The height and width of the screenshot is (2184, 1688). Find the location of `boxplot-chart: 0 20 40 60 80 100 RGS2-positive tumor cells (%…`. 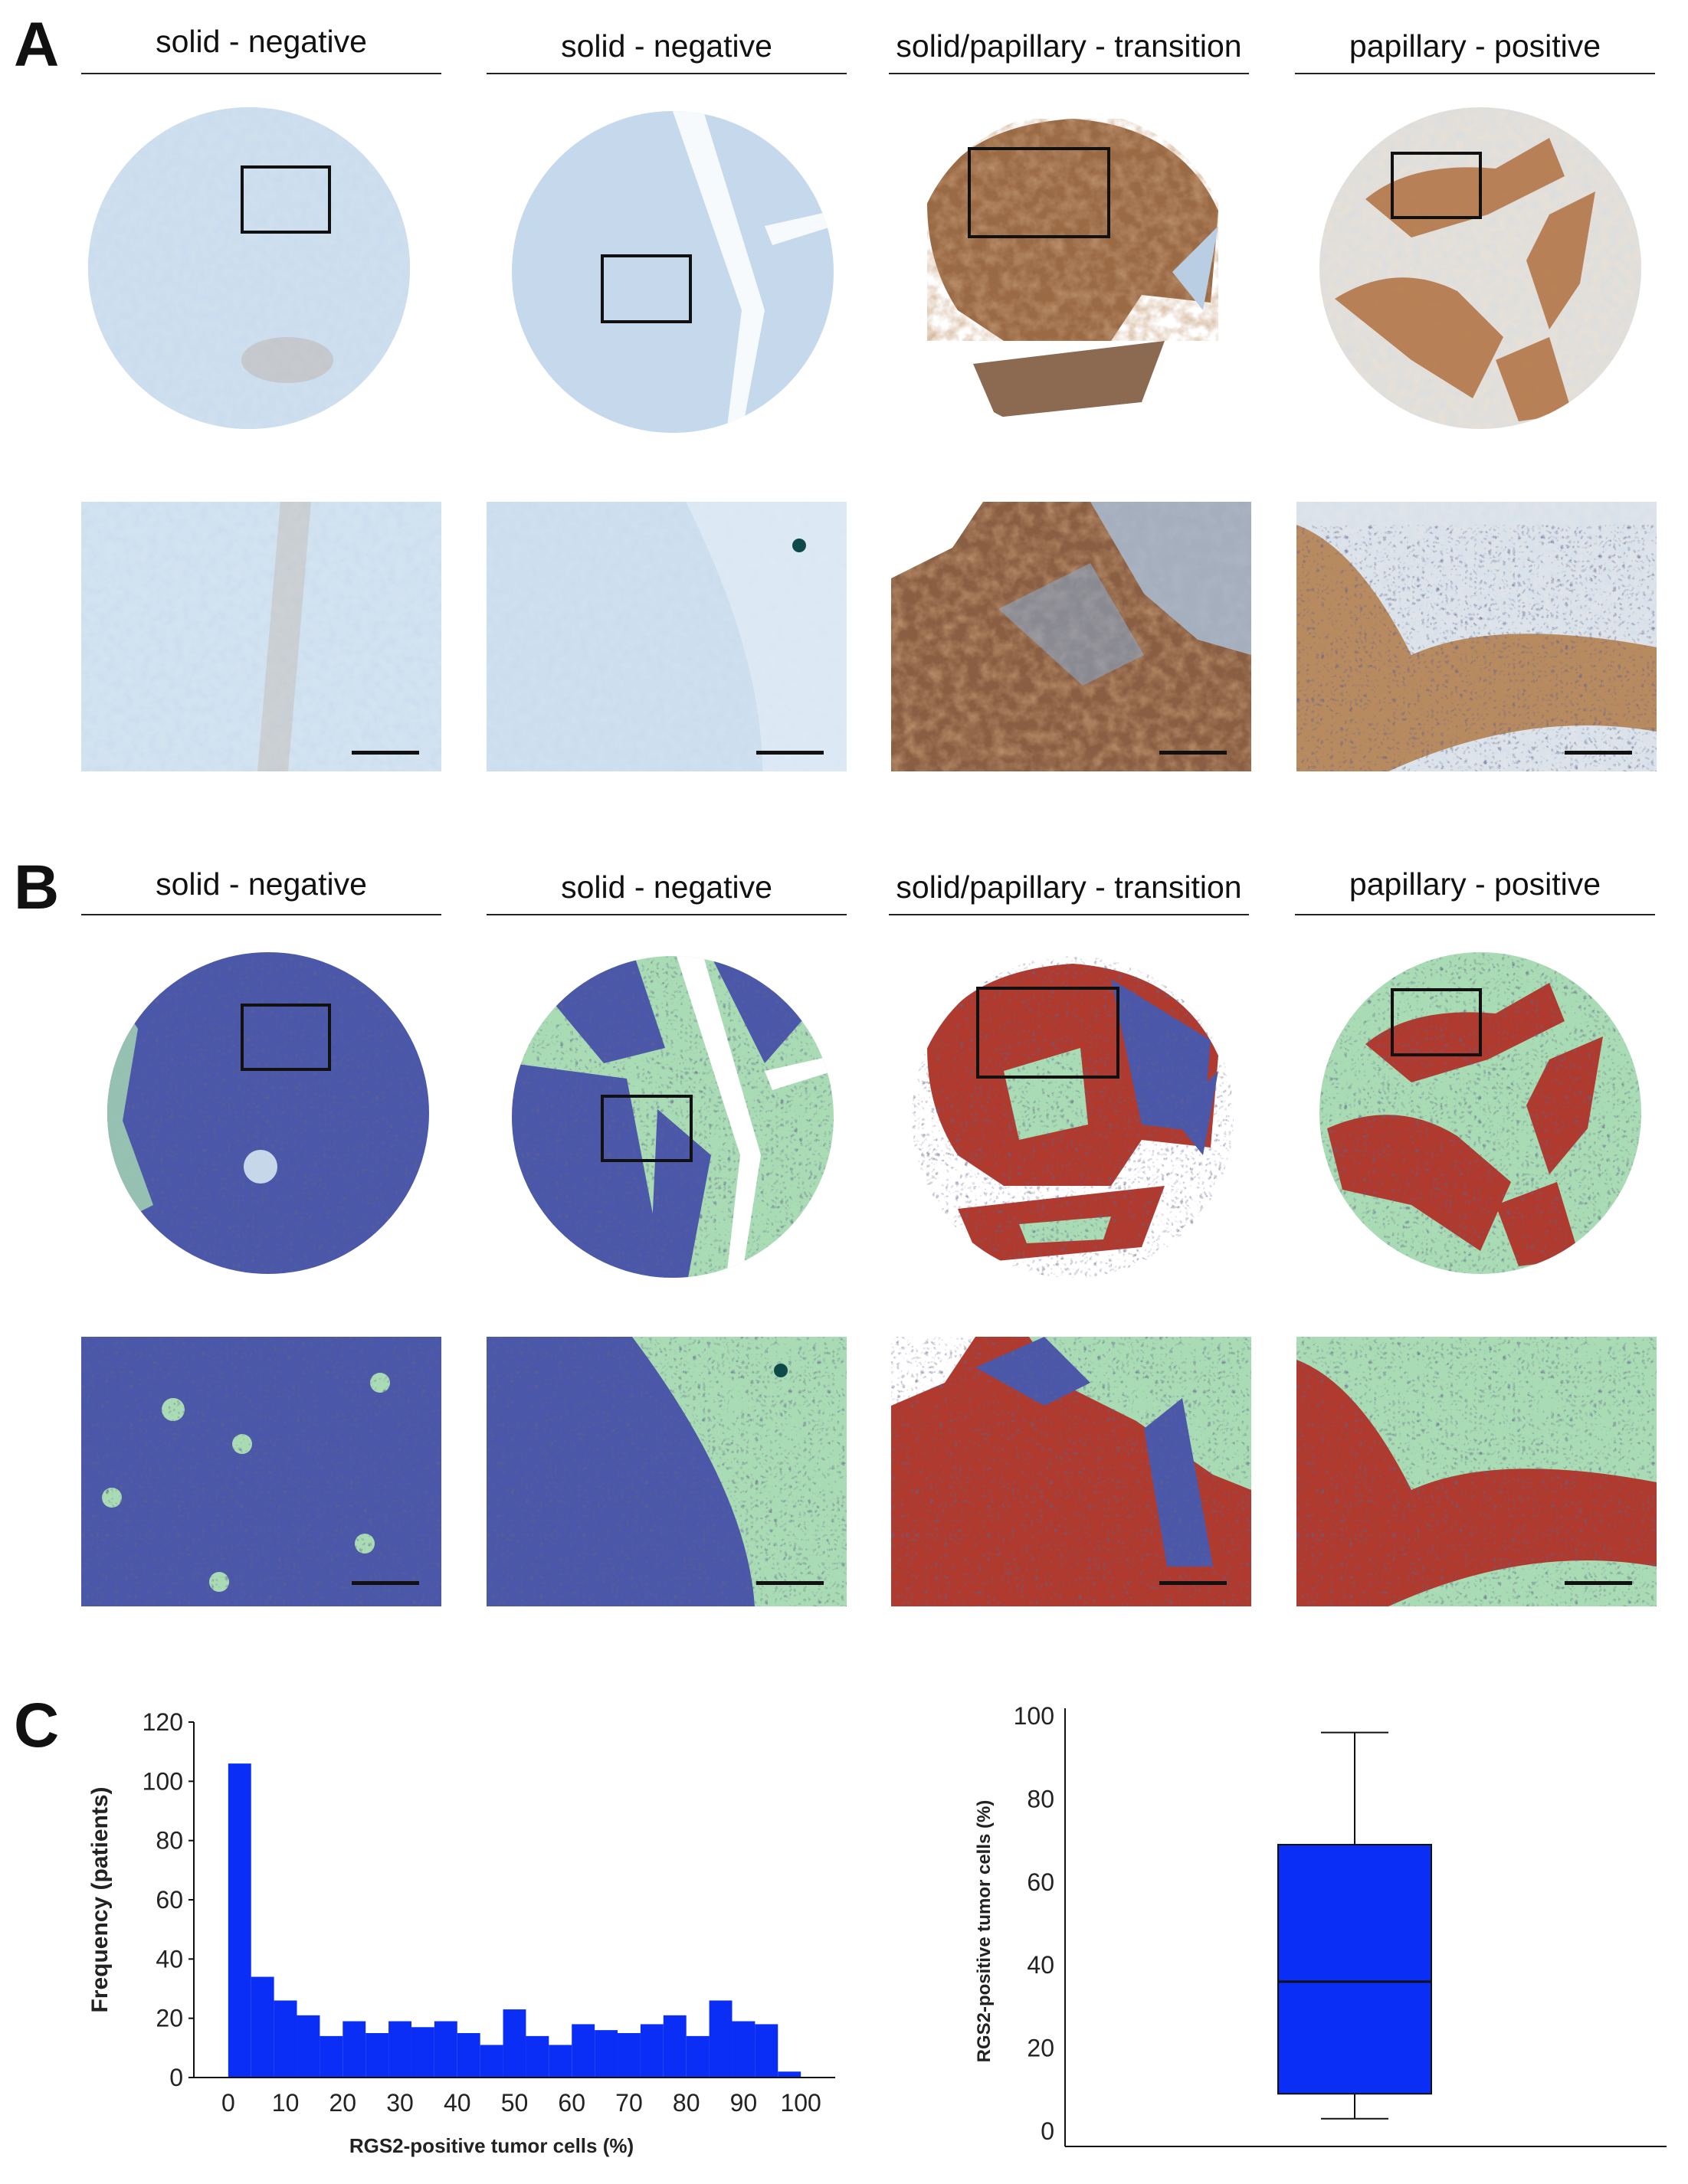

boxplot-chart: 0 20 40 60 80 100 RGS2-positive tumor cells (%… is located at coordinates (1320, 1924).